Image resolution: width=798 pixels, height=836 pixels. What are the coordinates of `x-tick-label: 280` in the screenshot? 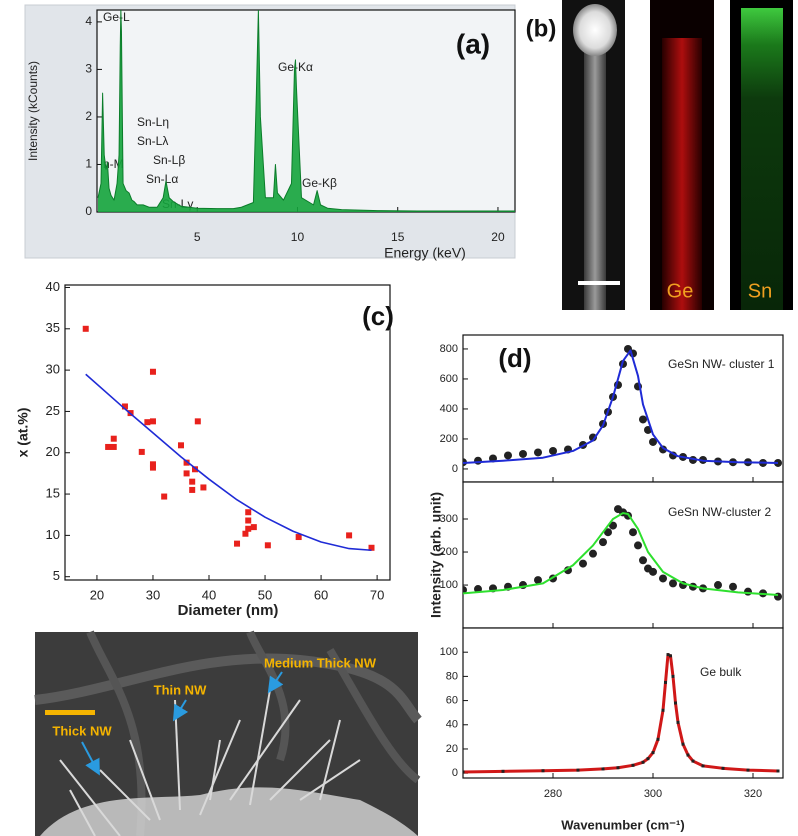 It's located at (553, 794).